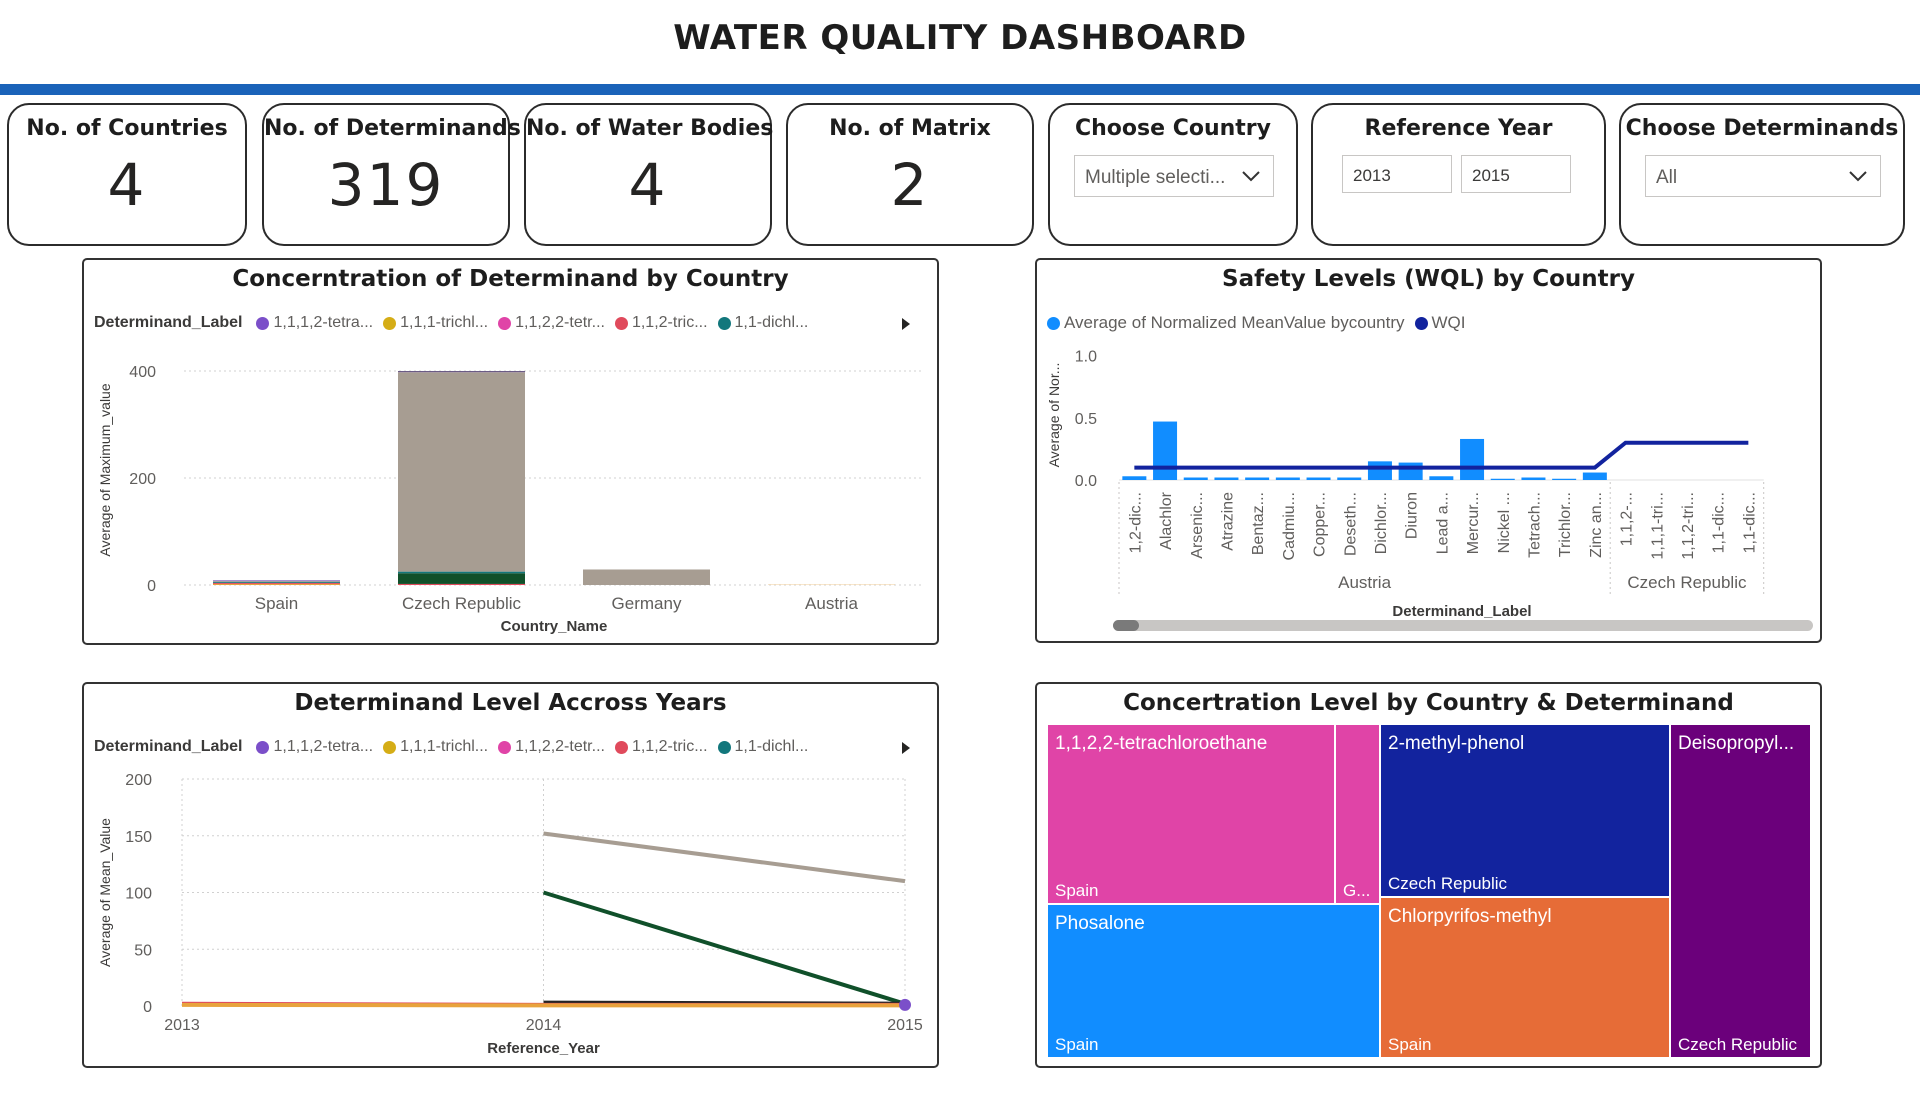 The width and height of the screenshot is (1920, 1095). What do you see at coordinates (138, 780) in the screenshot?
I see `y-tick-label: 200` at bounding box center [138, 780].